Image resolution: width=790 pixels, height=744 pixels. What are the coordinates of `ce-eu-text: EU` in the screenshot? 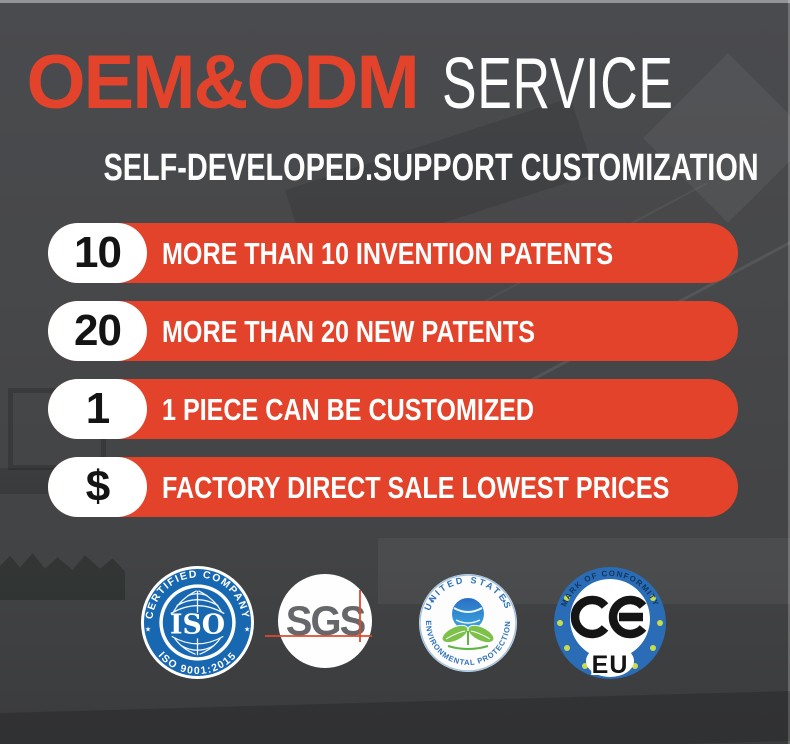 It's located at (610, 665).